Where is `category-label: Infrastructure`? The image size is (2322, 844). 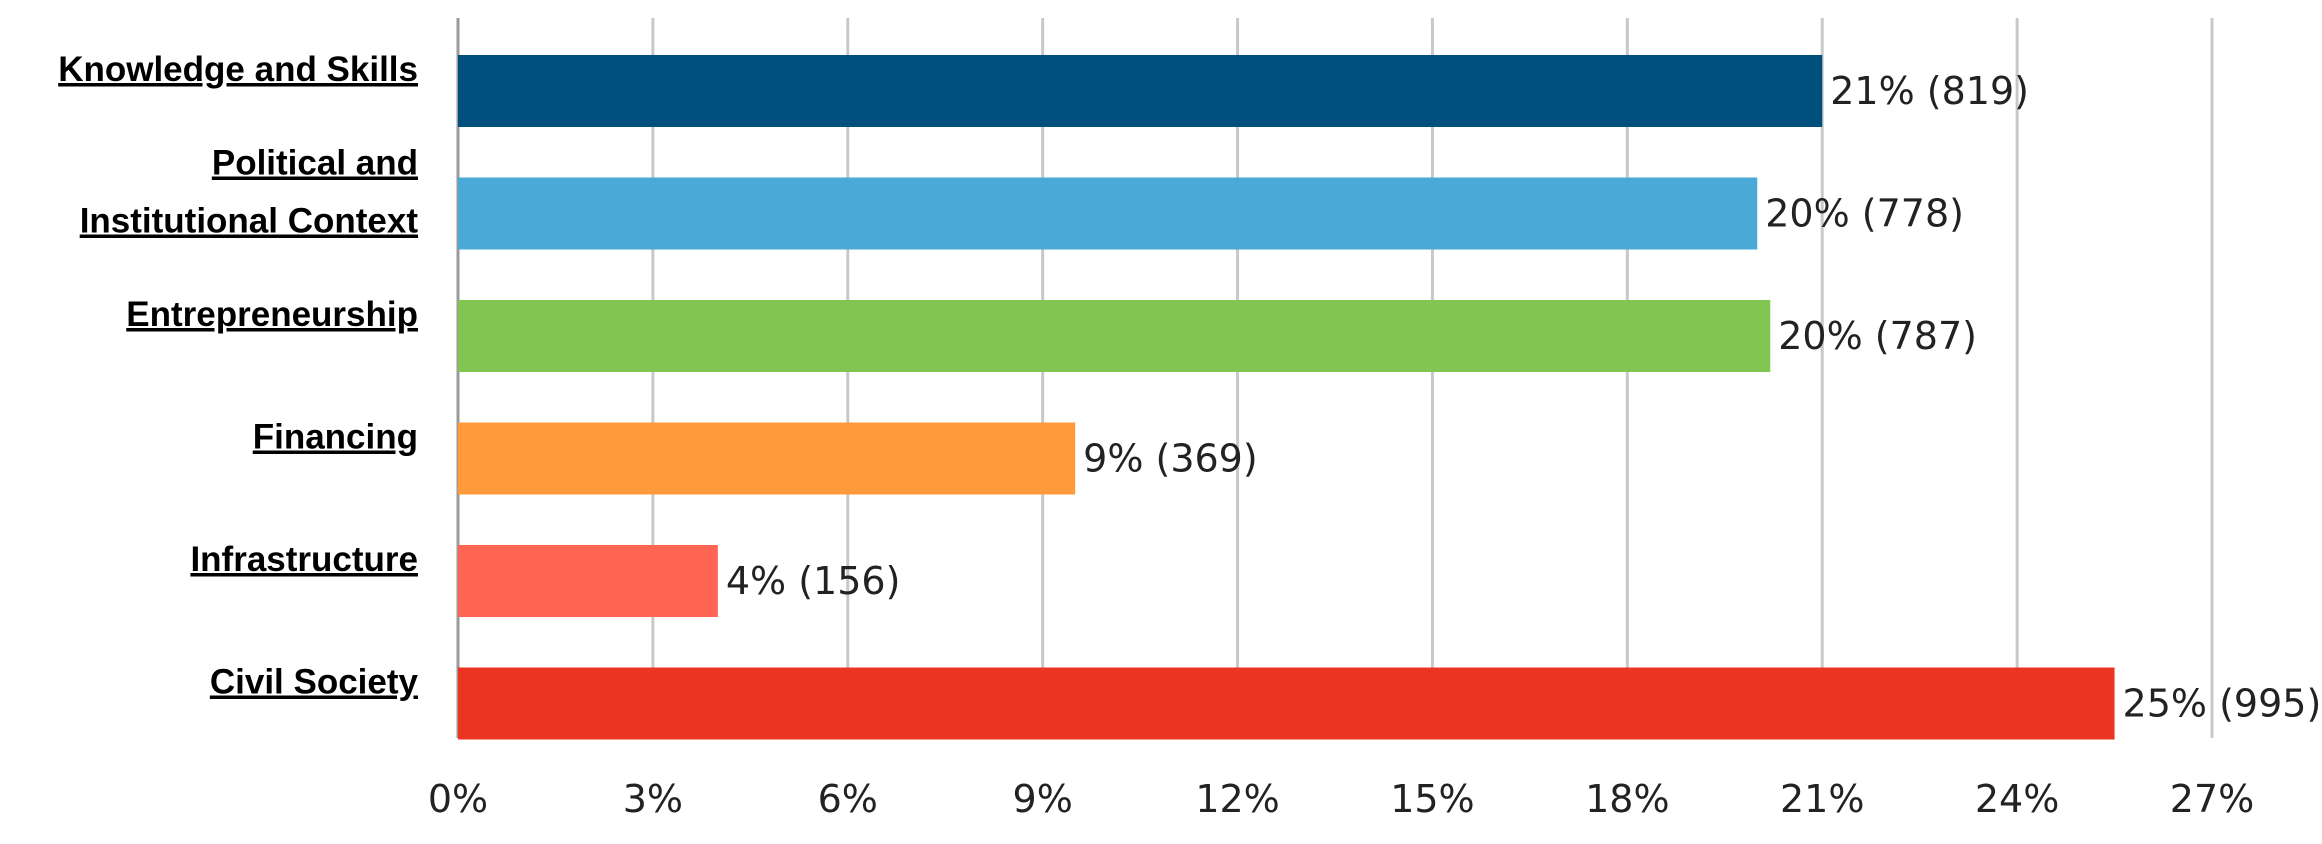
category-label: Infrastructure is located at coordinates (304, 559).